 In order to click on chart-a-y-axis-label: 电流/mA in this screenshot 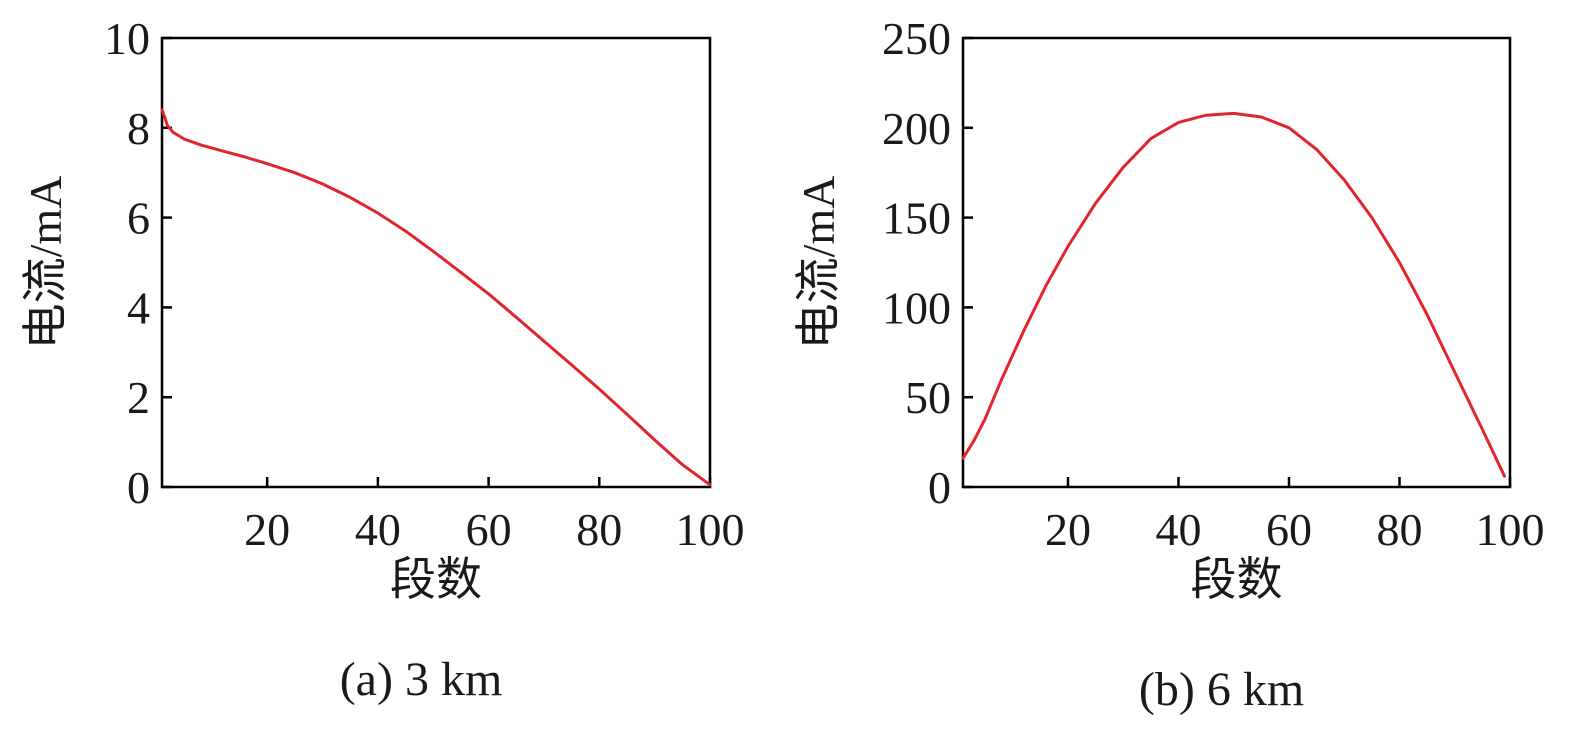, I will do `click(45, 263)`.